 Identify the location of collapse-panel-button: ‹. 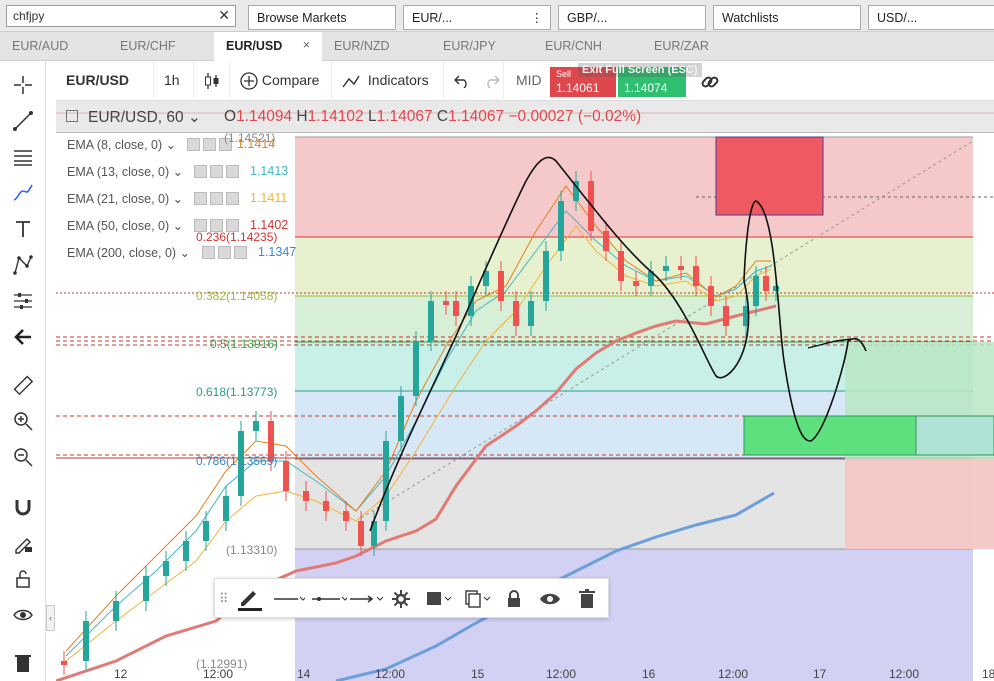
(50, 618).